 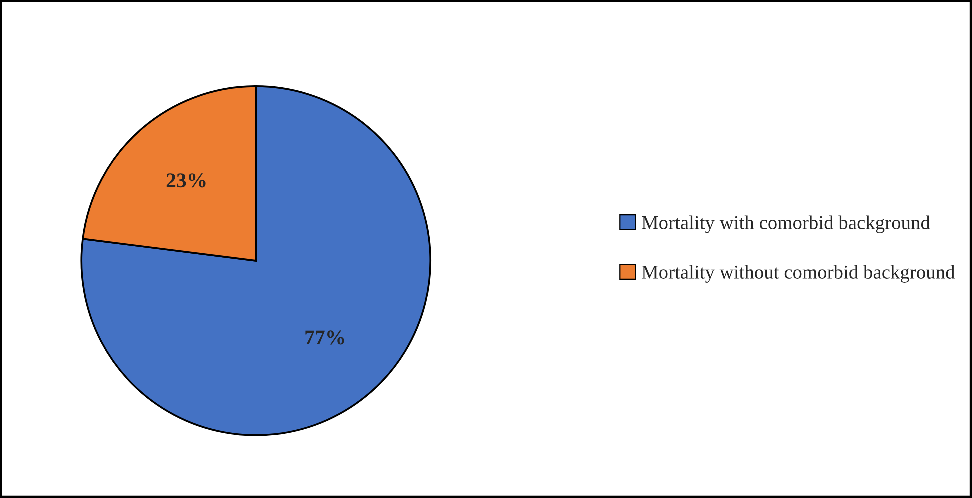 I want to click on data-label: 77%, so click(x=325, y=337).